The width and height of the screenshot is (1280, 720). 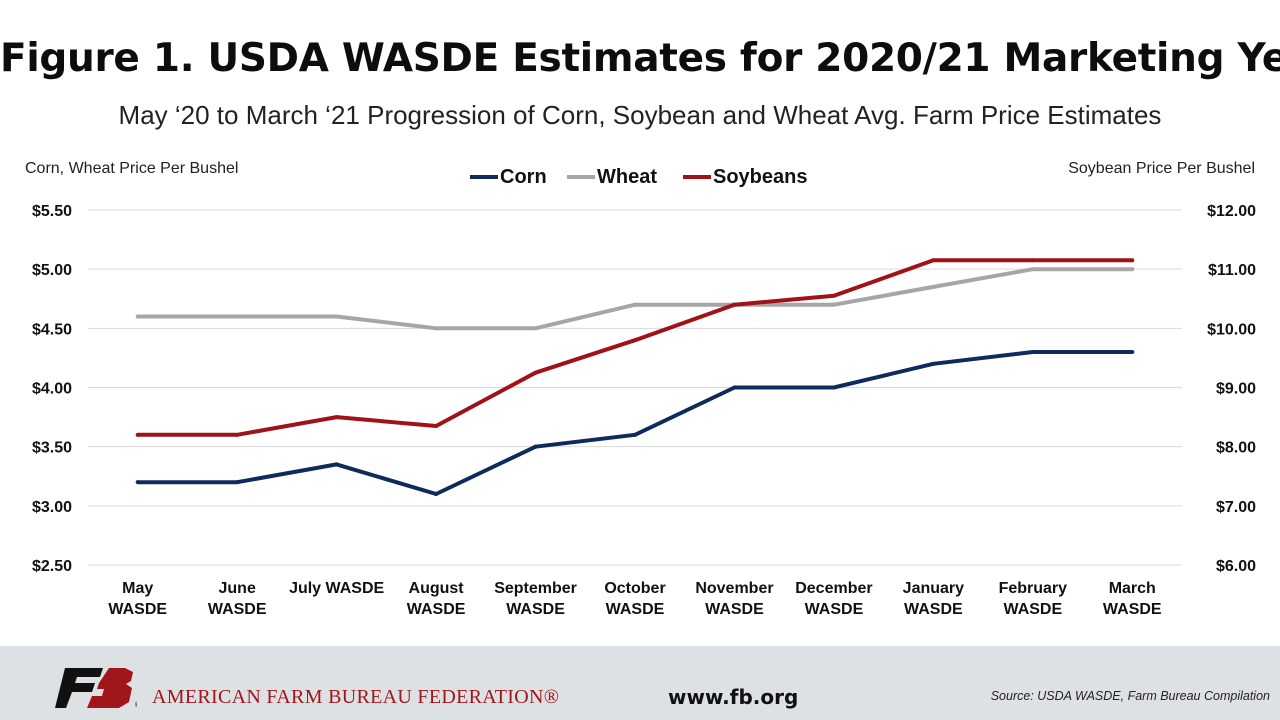 I want to click on x-tick-label: October, so click(x=634, y=588).